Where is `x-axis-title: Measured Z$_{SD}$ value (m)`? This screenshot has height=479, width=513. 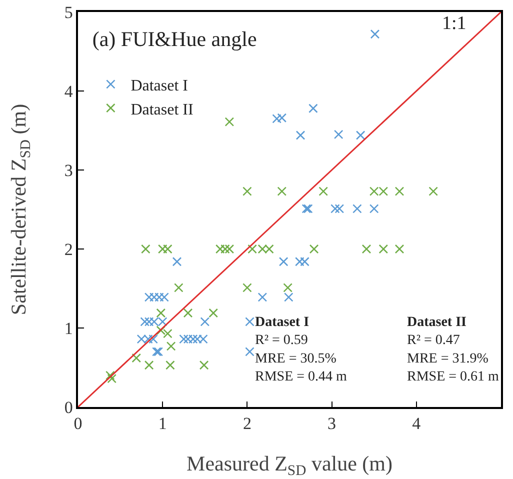
x-axis-title: Measured Z$_{SD}$ value (m) is located at coordinates (289, 465).